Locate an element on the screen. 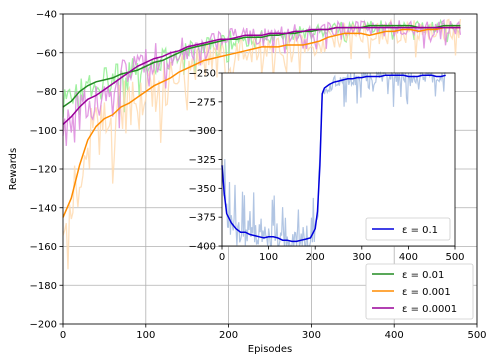 This screenshot has width=487, height=356. y-axis-label: Rewards is located at coordinates (13, 169).